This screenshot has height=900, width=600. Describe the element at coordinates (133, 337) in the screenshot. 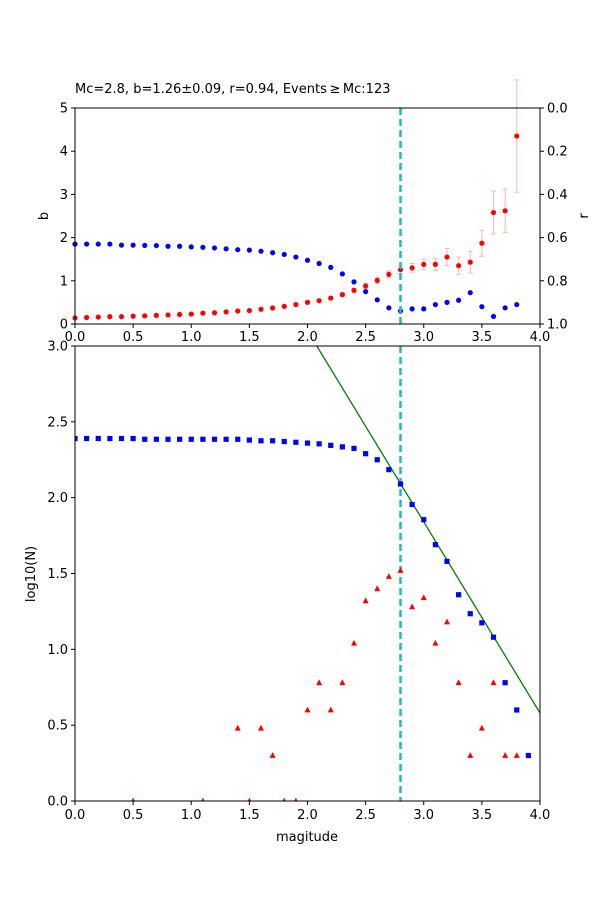

I see `top-x-tick-label: 0.5` at that location.